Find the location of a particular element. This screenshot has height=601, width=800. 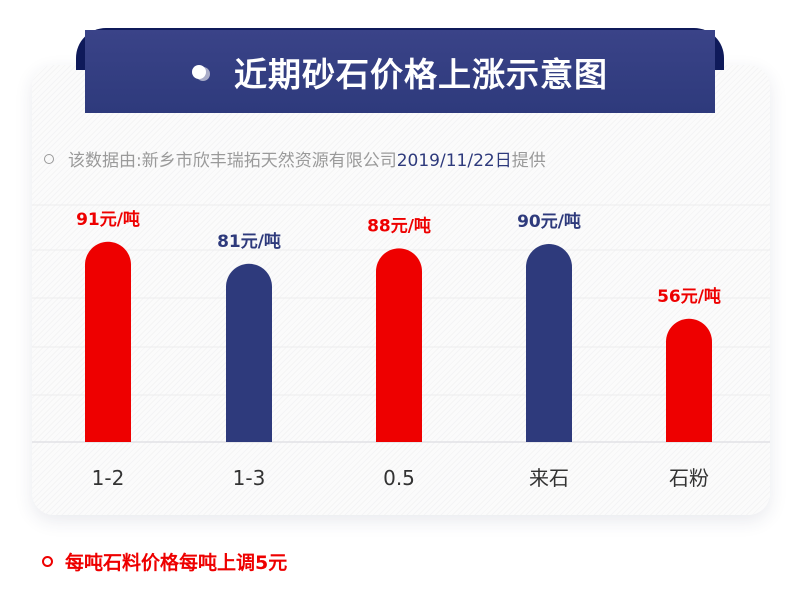

page-title: 近期砂石价格上涨示意图 is located at coordinates (421, 74).